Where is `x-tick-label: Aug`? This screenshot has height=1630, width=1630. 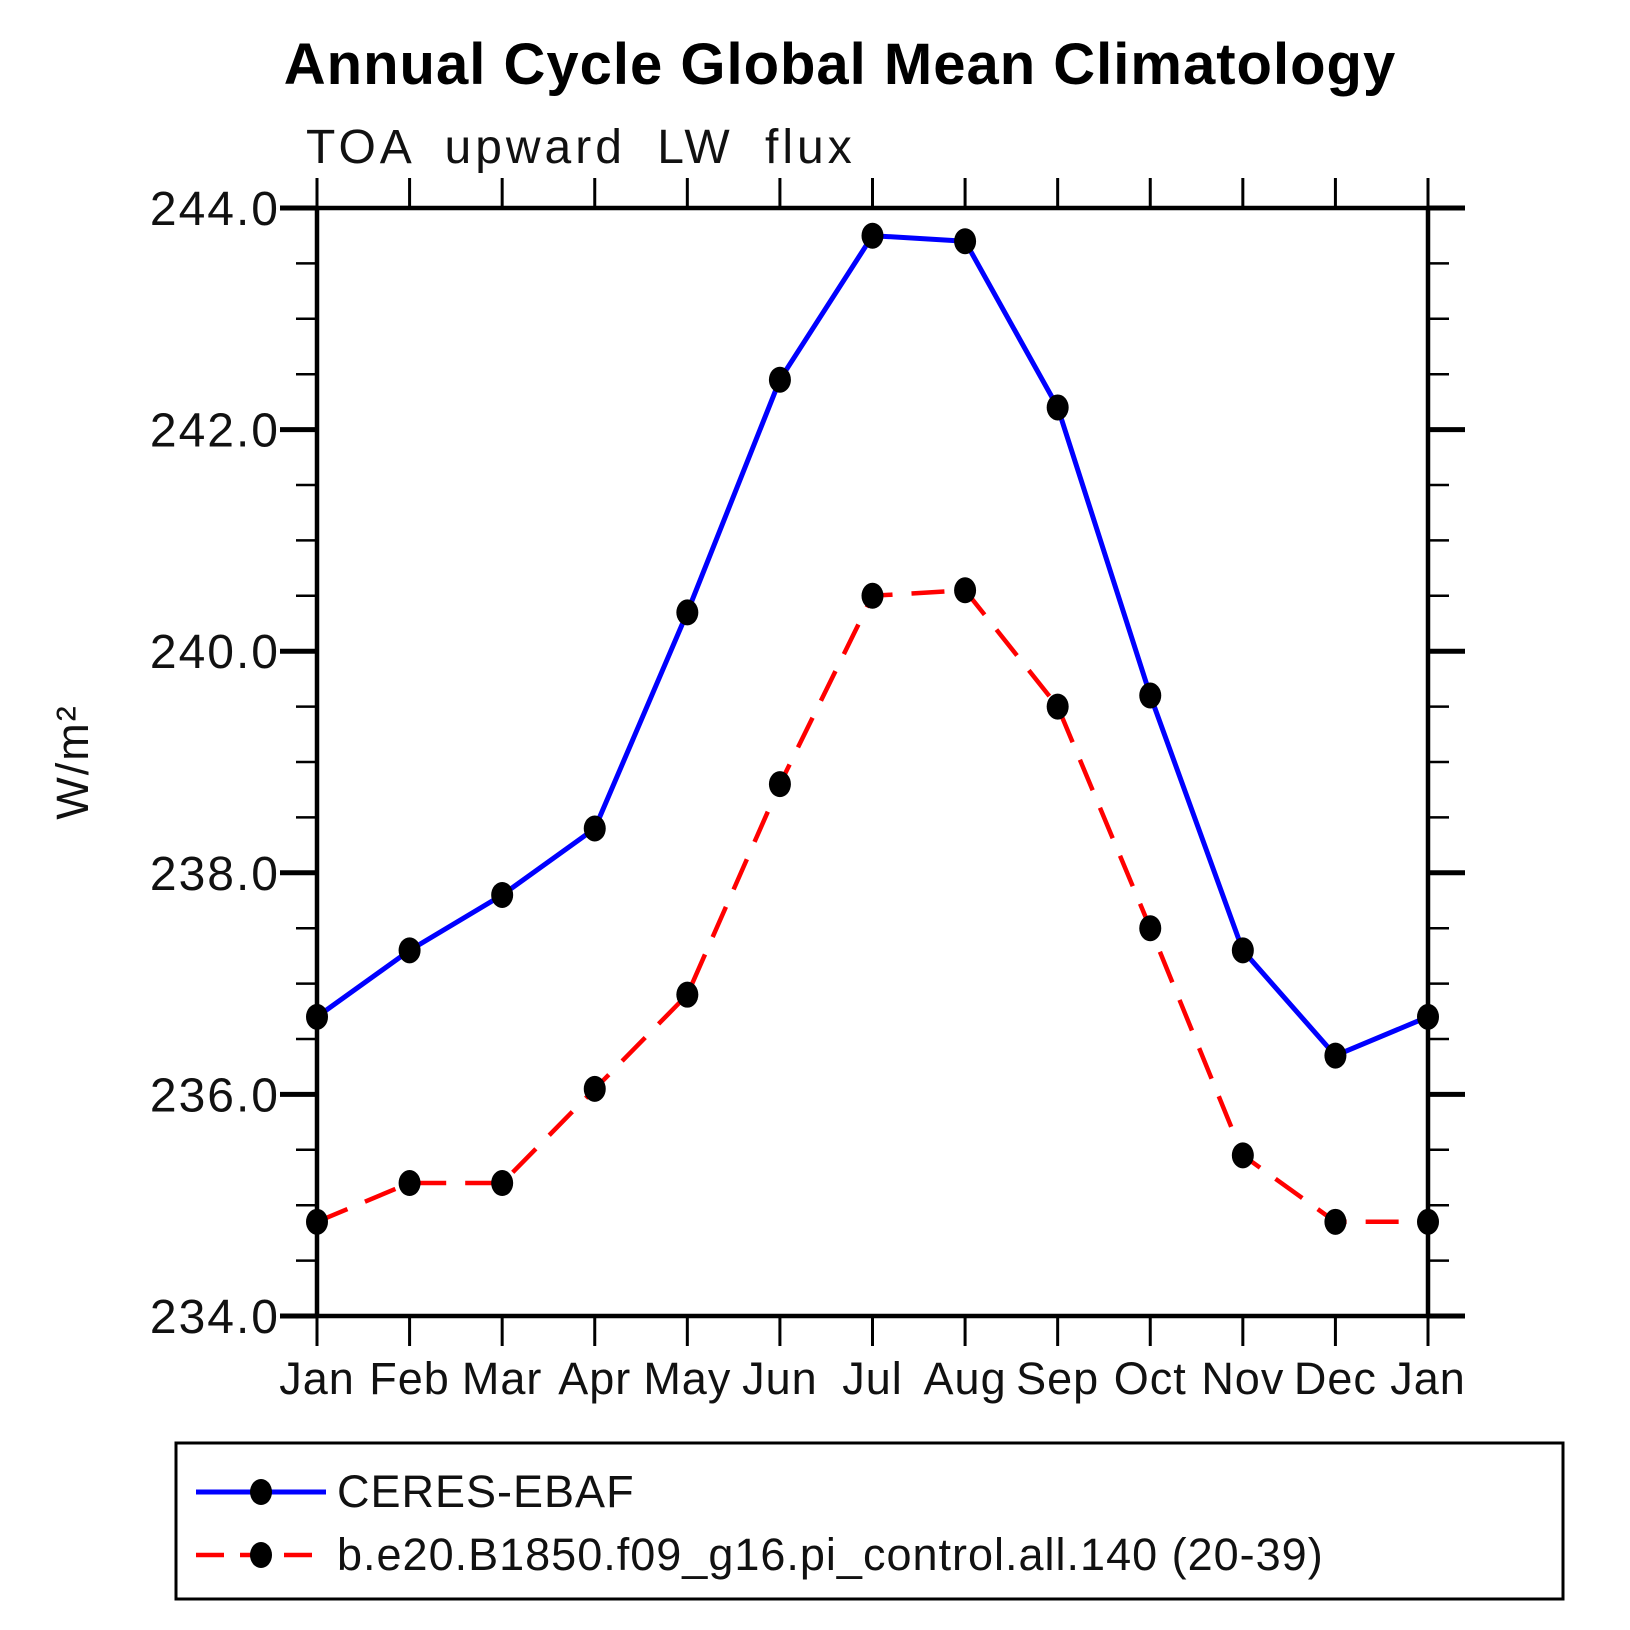
x-tick-label: Aug is located at coordinates (965, 1378).